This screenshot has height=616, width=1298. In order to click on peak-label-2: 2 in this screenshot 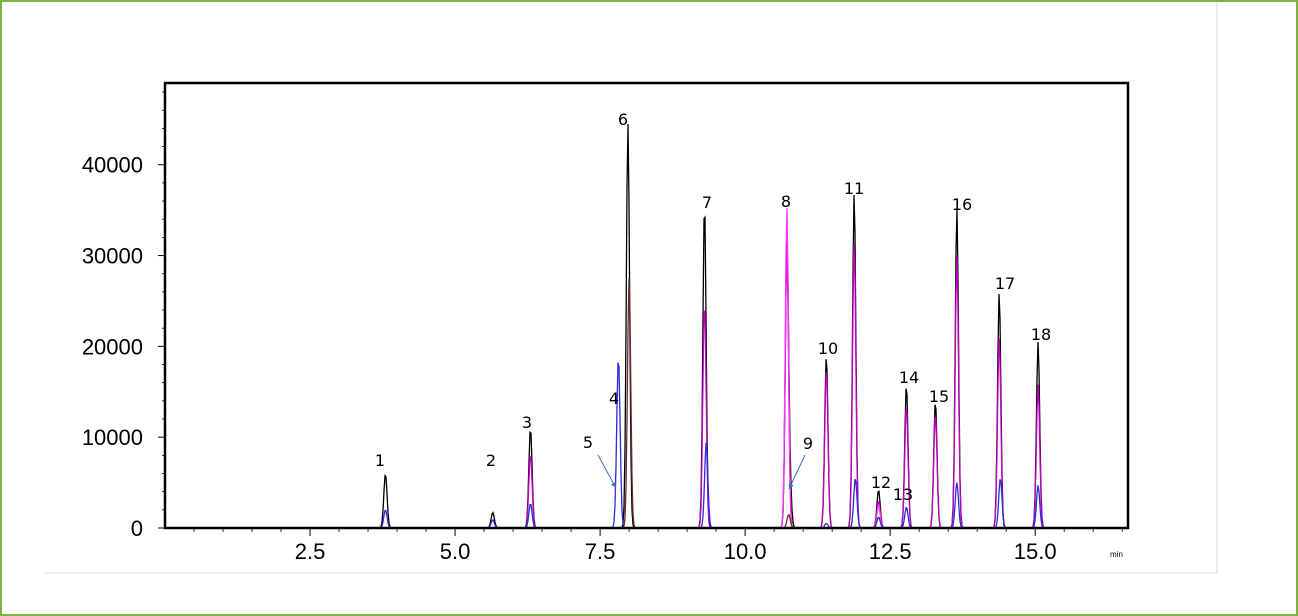, I will do `click(491, 460)`.